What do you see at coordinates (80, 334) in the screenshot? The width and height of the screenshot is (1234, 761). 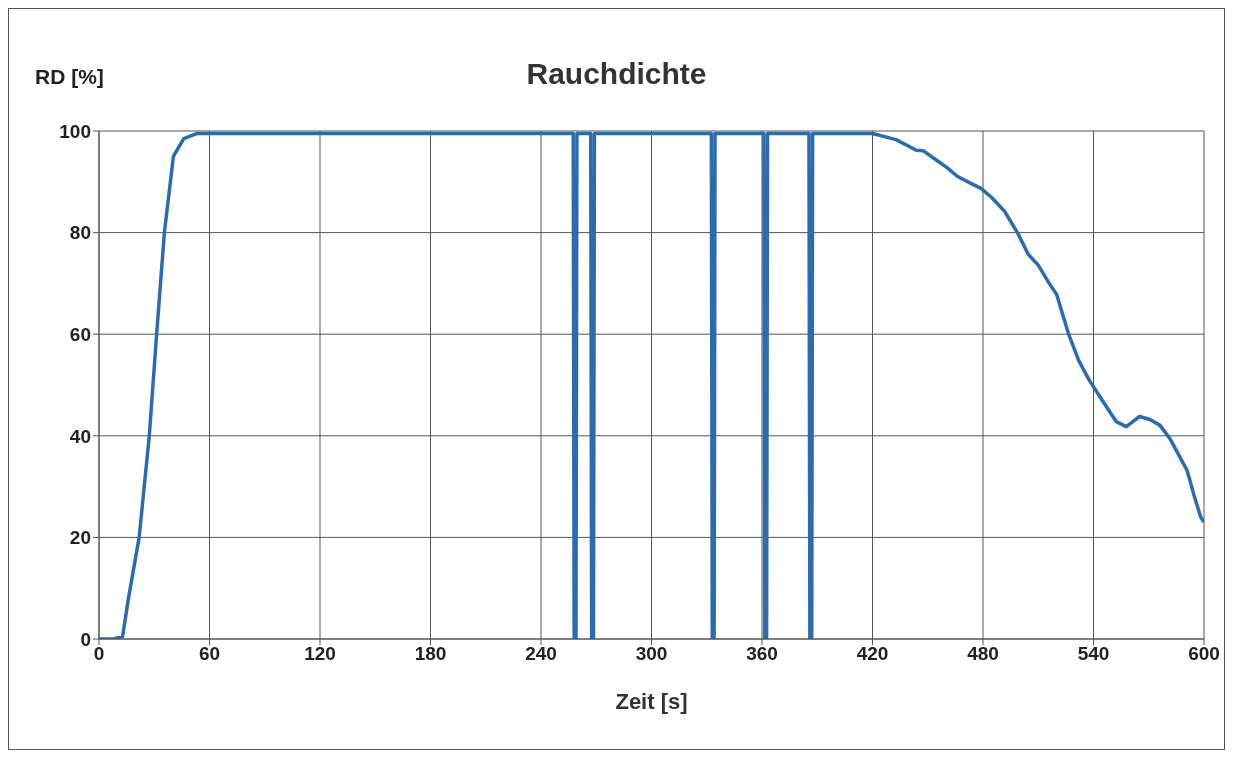 I see `y-tick-label: 60` at bounding box center [80, 334].